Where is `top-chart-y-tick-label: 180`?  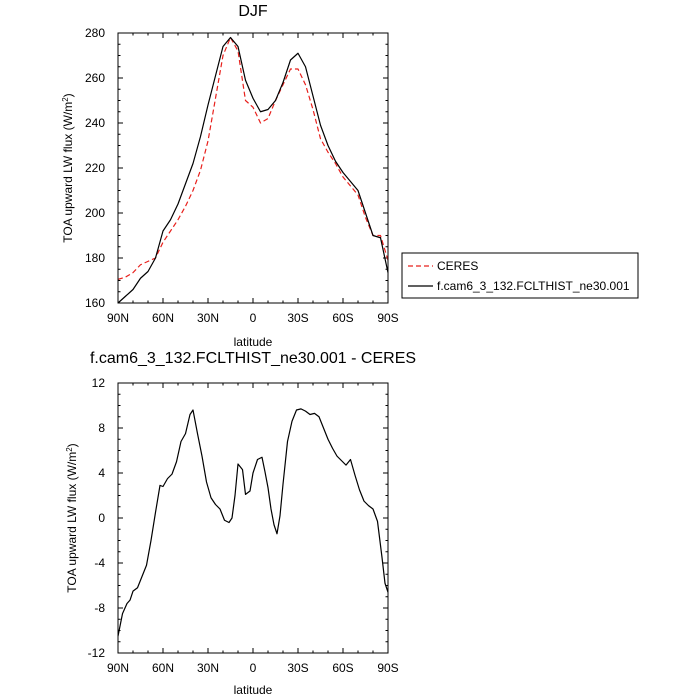 top-chart-y-tick-label: 180 is located at coordinates (95, 258).